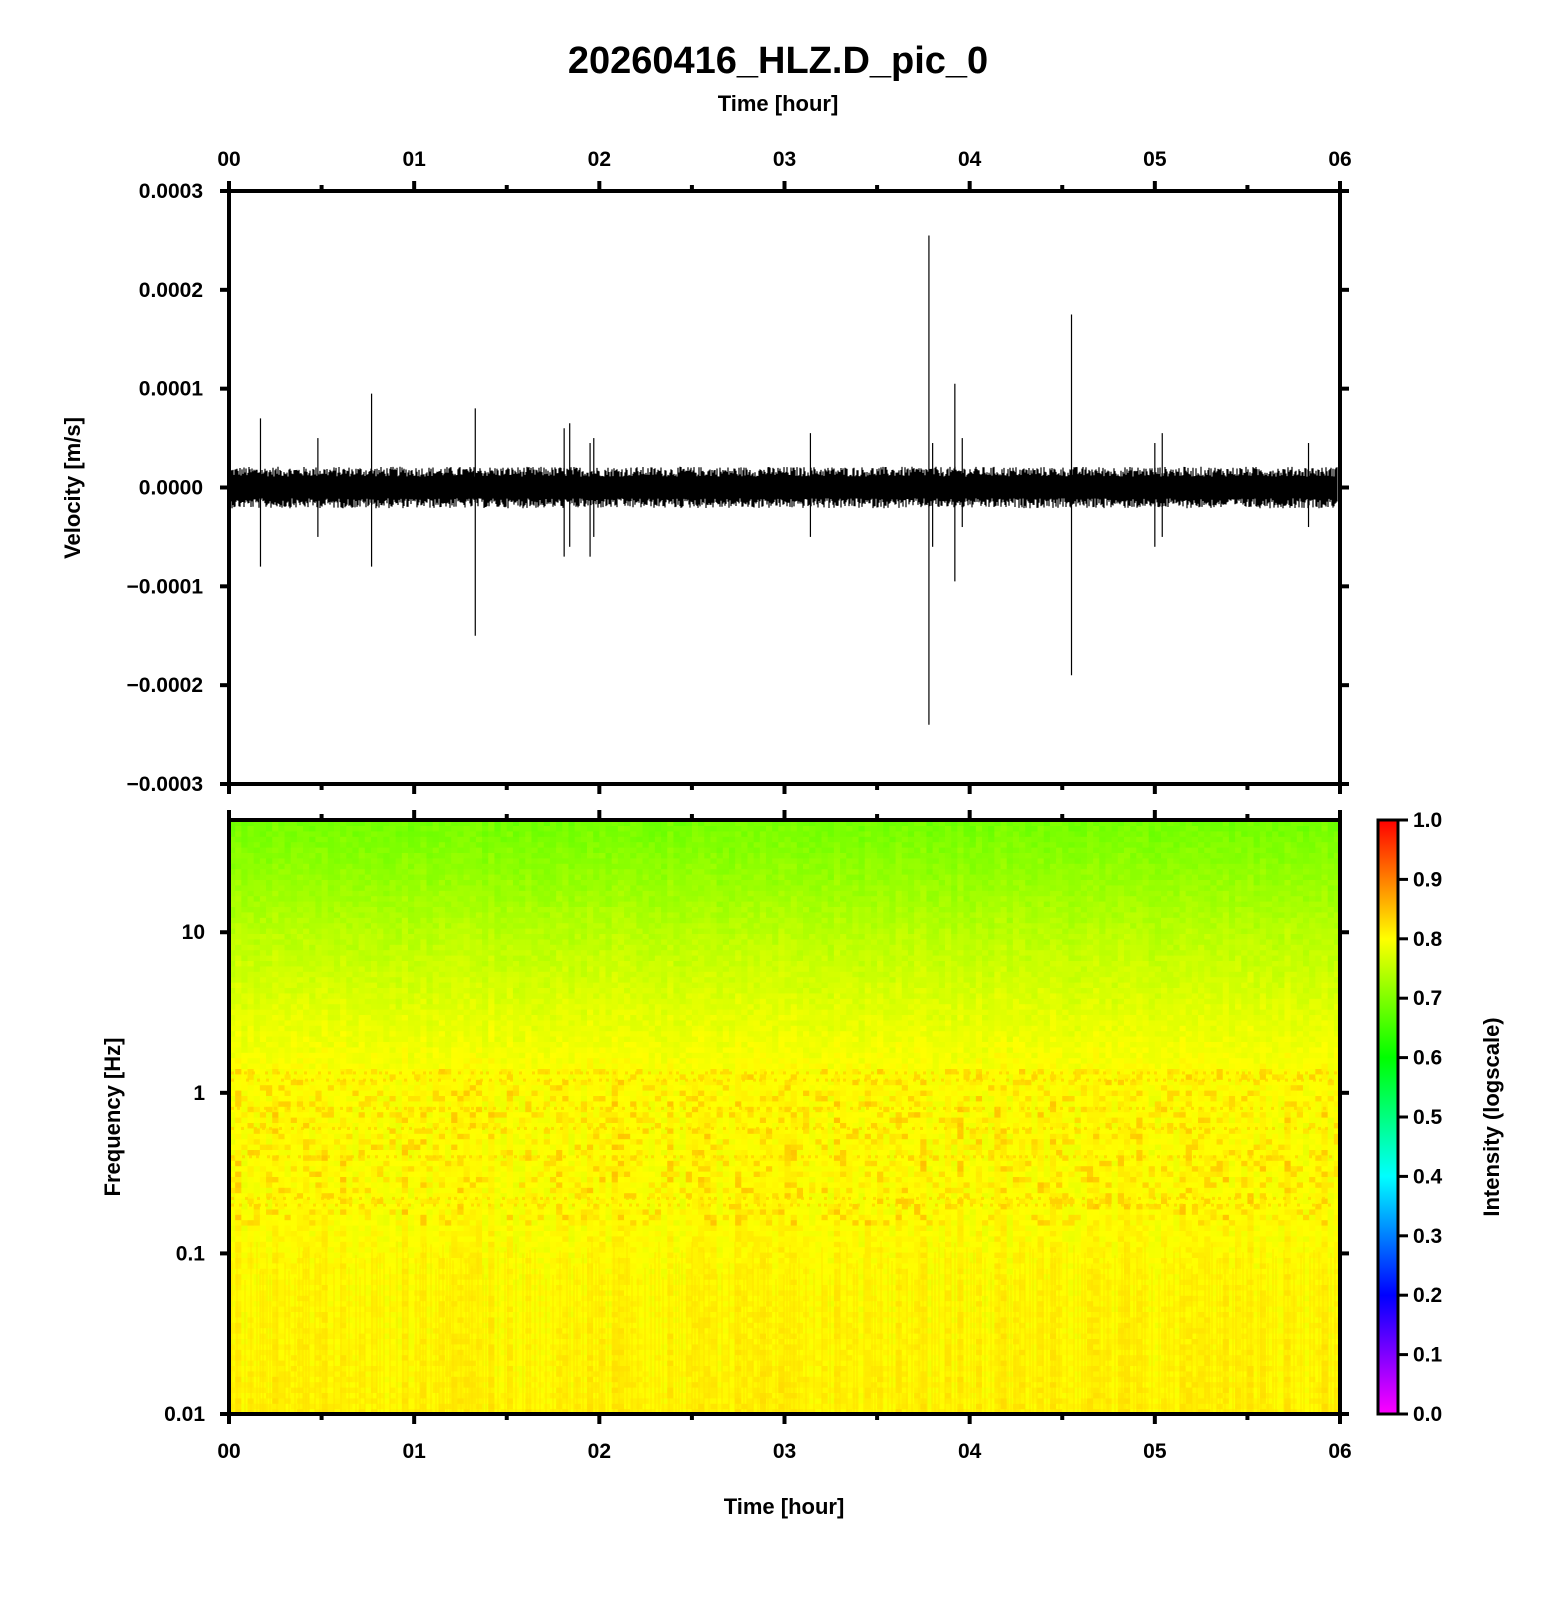 This screenshot has height=1600, width=1556. I want to click on top-x-tick-label: 02, so click(599, 159).